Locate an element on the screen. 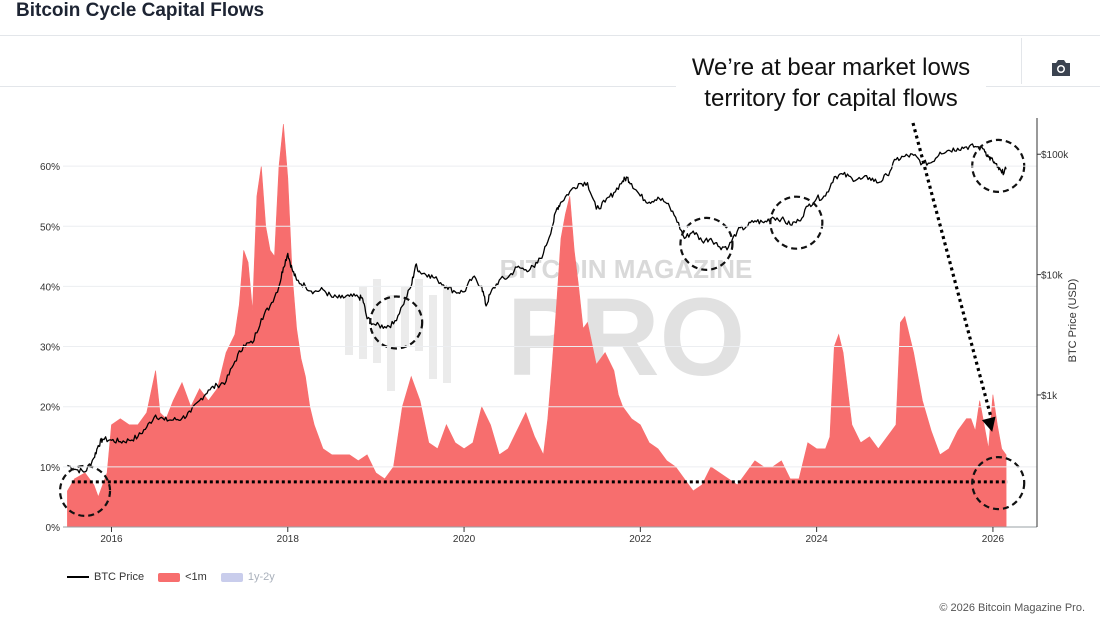  legend-label-1y-2y: 1y-2y is located at coordinates (261, 577).